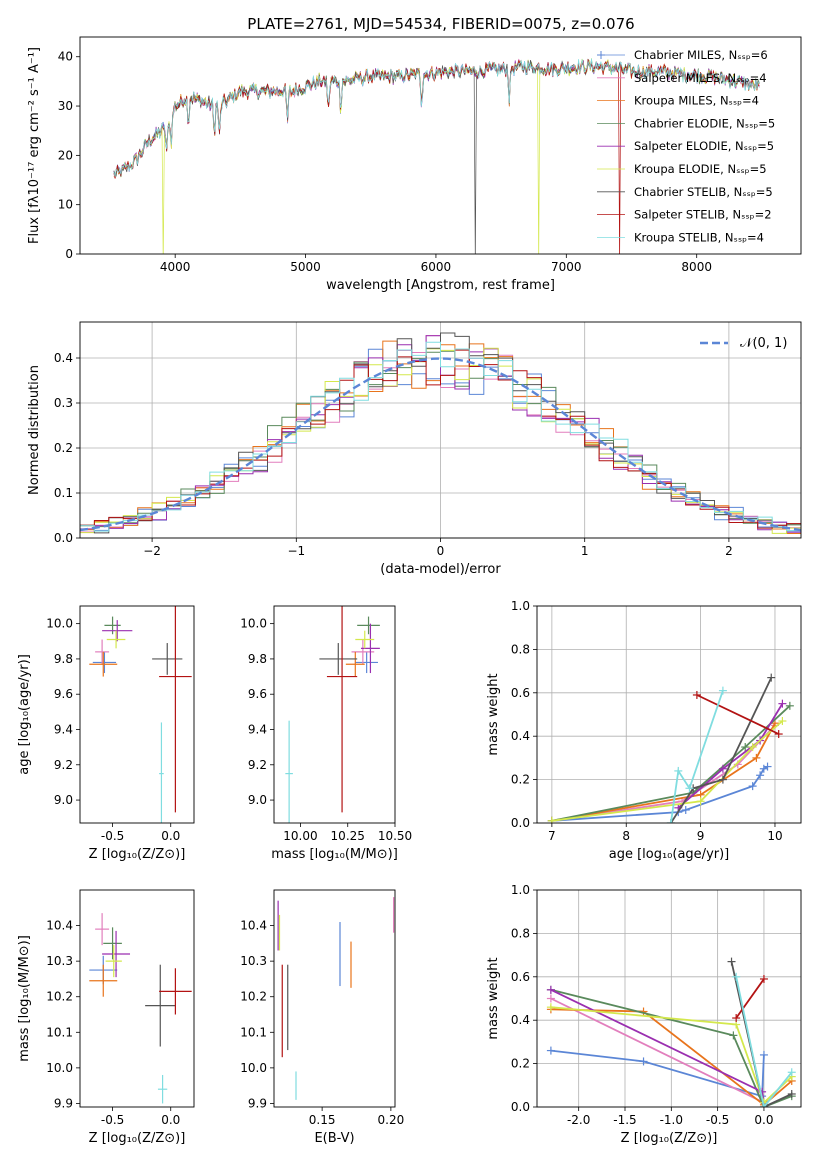 The height and width of the screenshot is (1170, 819). What do you see at coordinates (763, 1120) in the screenshot?
I see `x-tick-label: 0.0` at bounding box center [763, 1120].